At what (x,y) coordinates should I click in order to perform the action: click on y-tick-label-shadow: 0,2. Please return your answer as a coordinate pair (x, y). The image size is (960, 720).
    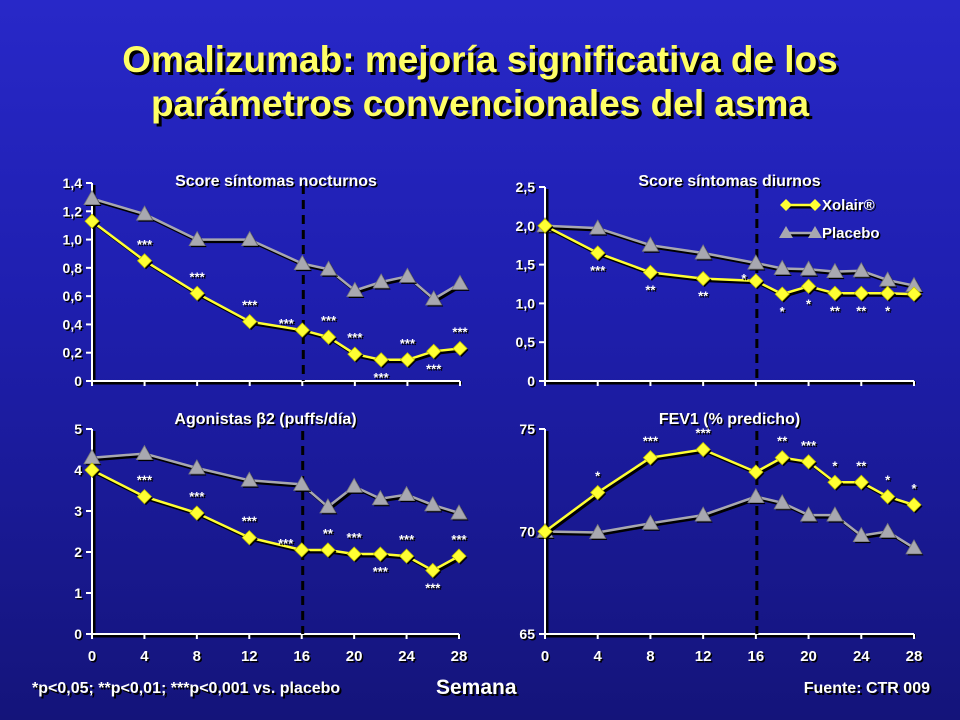
    Looking at the image, I should click on (74, 354).